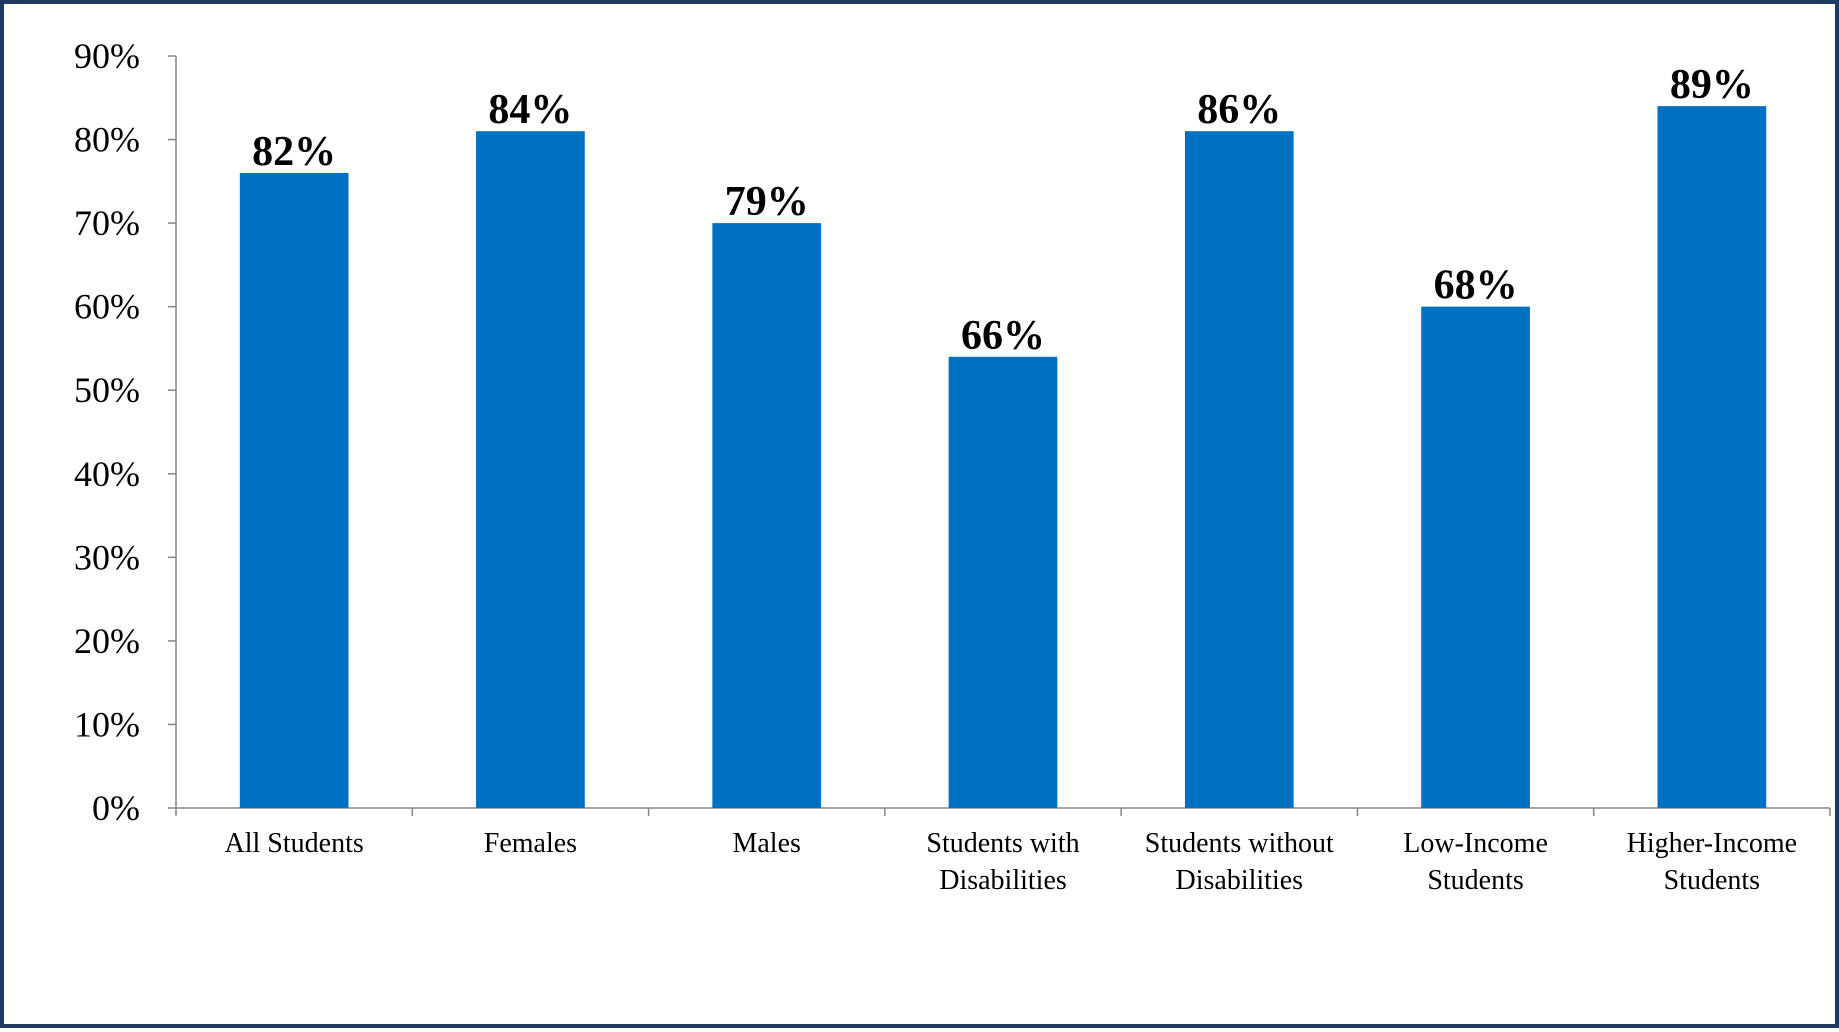 This screenshot has width=1839, height=1032. I want to click on x-tick-label-line: All Students, so click(294, 843).